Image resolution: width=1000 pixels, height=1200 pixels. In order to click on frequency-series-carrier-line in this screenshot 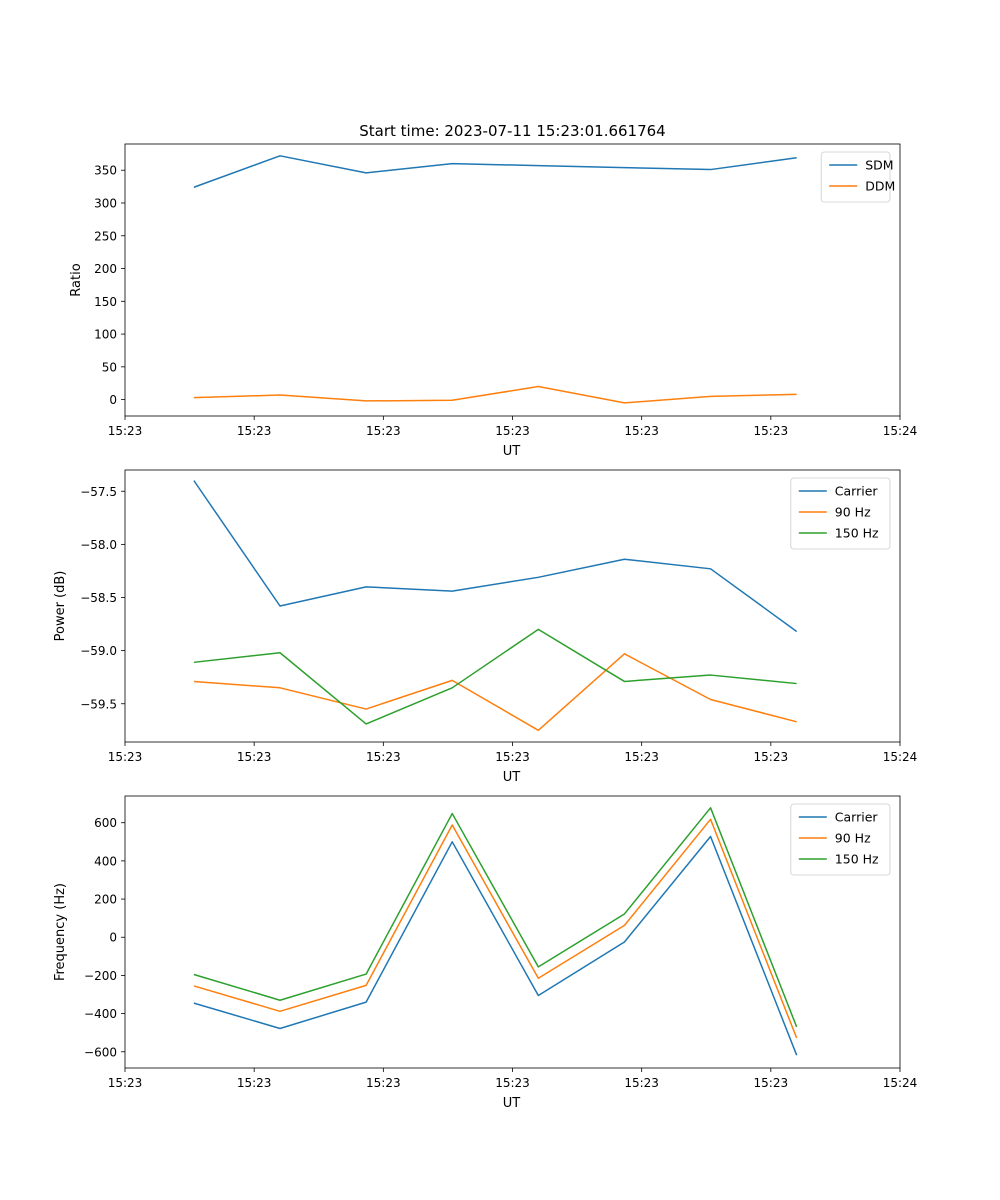, I will do `click(495, 945)`.